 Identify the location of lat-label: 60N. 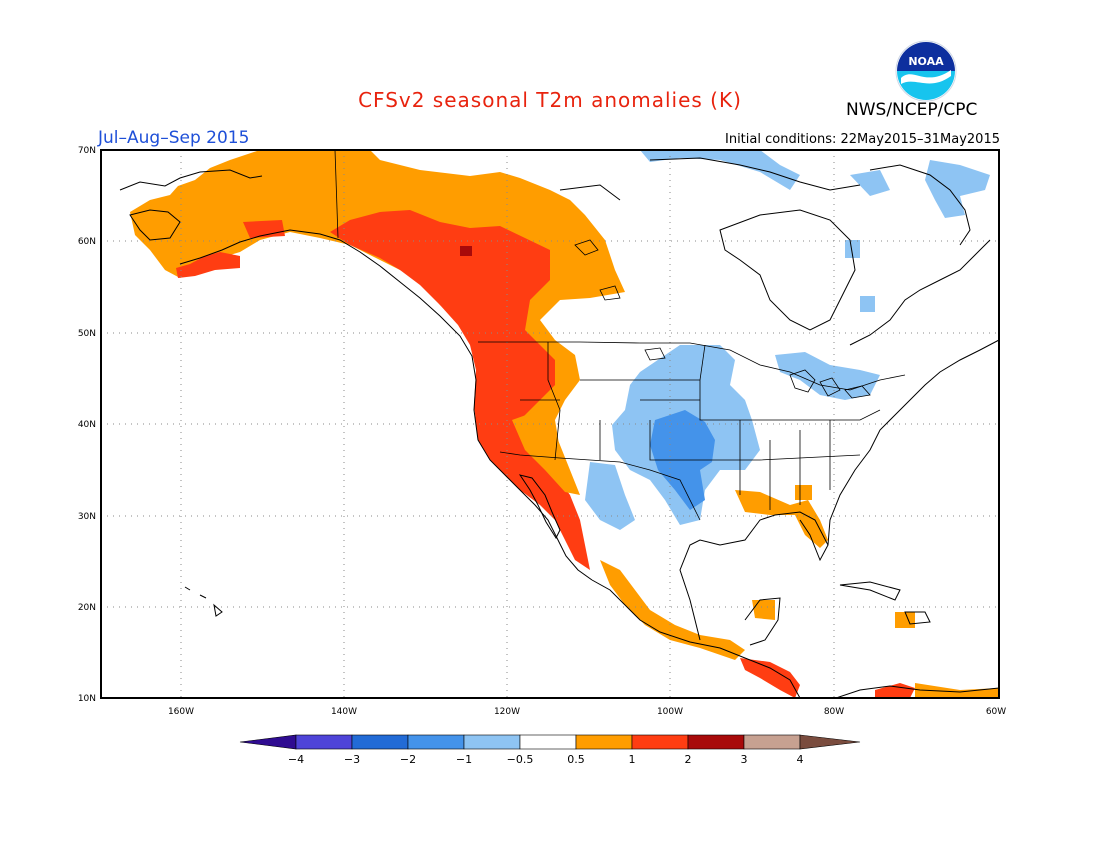
(87, 242).